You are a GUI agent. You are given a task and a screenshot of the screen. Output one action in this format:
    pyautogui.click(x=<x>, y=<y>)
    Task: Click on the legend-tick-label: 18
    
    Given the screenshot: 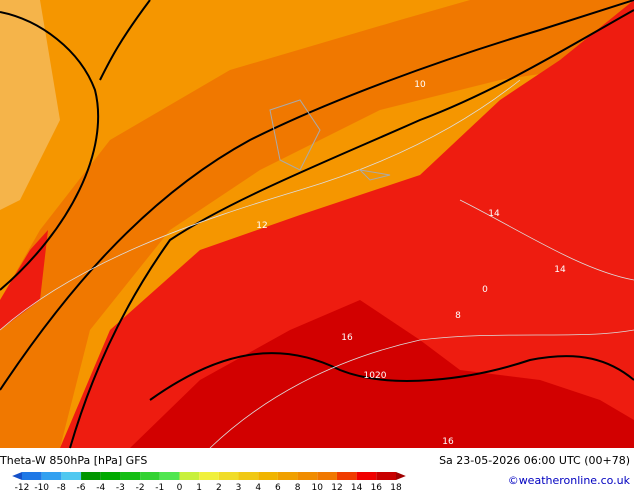 What is the action you would take?
    pyautogui.click(x=396, y=486)
    